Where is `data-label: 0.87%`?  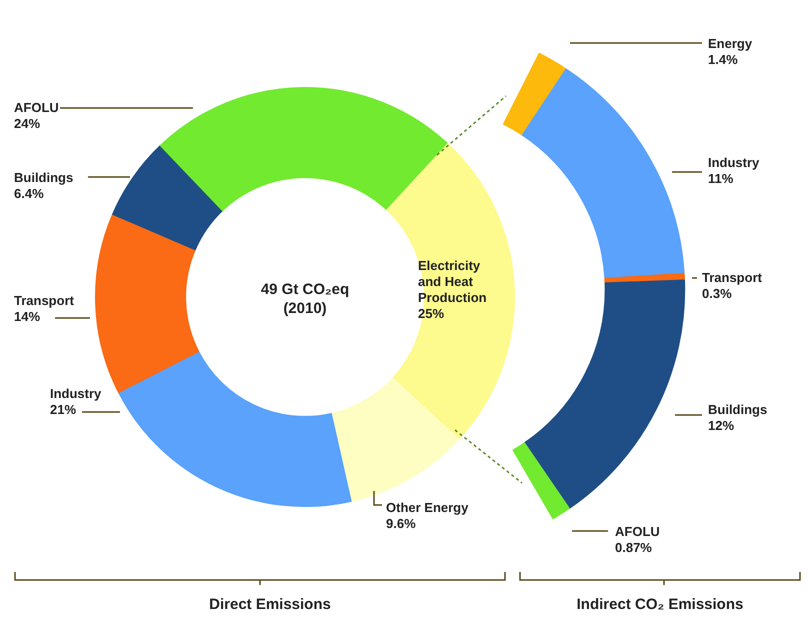
data-label: 0.87% is located at coordinates (634, 548).